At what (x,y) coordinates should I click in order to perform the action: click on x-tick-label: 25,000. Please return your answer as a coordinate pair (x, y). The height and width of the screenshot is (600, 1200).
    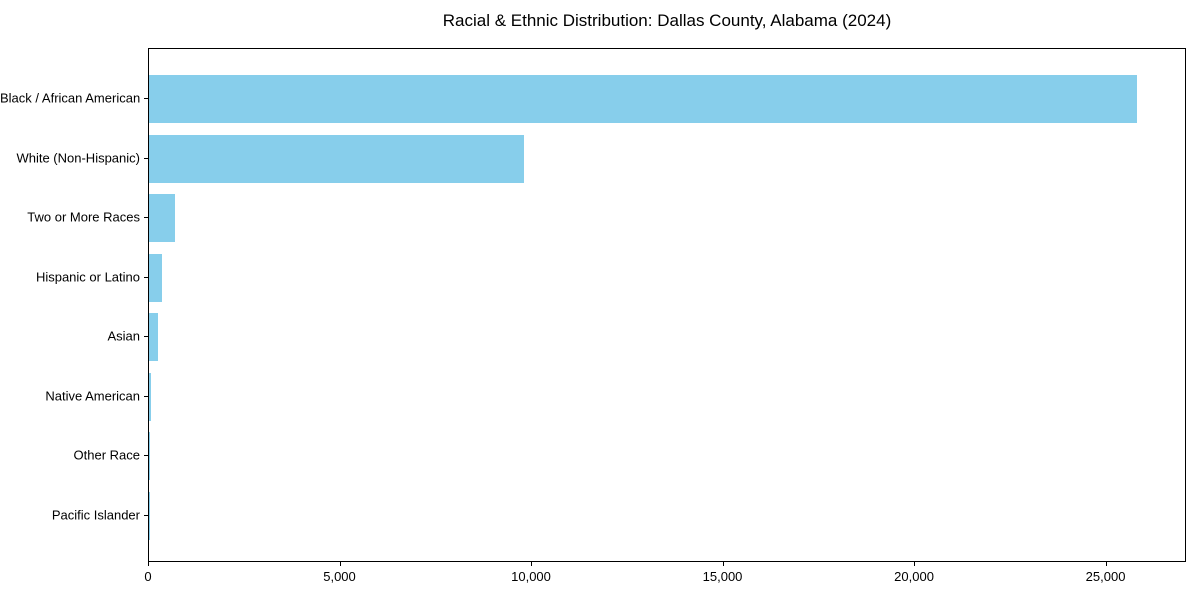
    Looking at the image, I should click on (1105, 576).